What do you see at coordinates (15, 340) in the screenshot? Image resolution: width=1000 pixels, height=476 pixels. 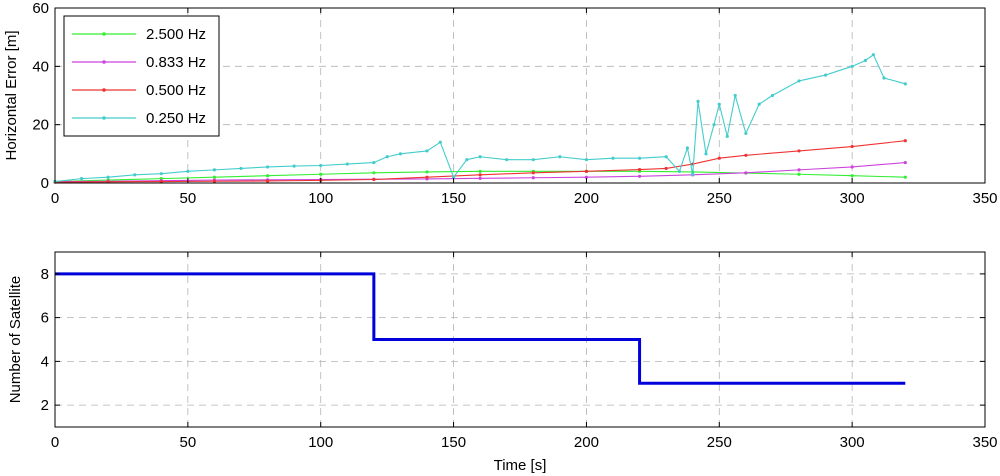 I see `y-axis-label: Number of Satellite` at bounding box center [15, 340].